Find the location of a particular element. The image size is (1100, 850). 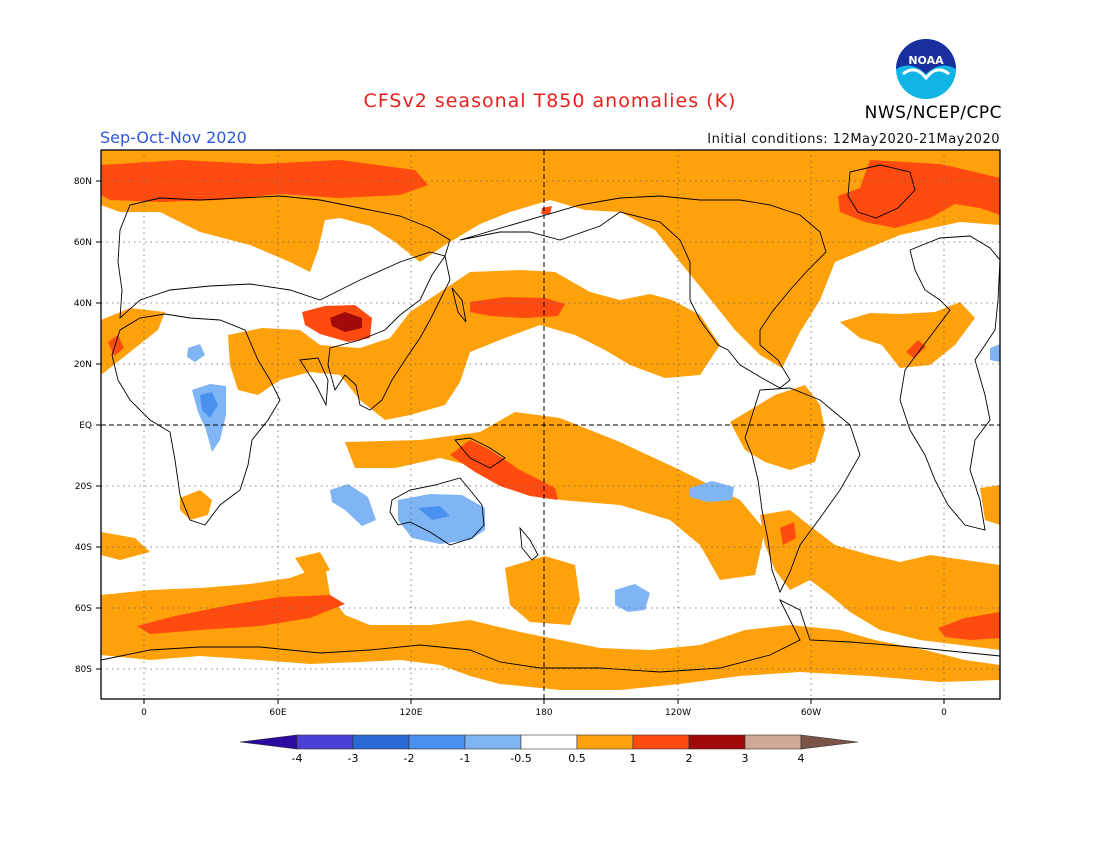

lat-label: 80N is located at coordinates (83, 182).